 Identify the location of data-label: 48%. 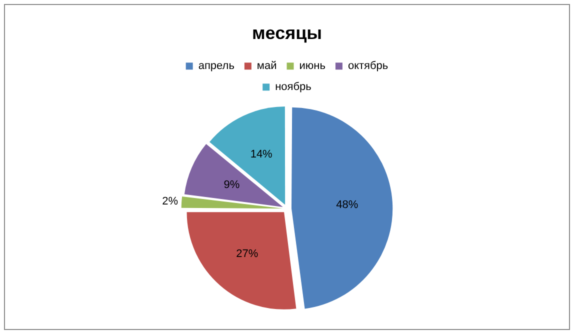
(347, 205).